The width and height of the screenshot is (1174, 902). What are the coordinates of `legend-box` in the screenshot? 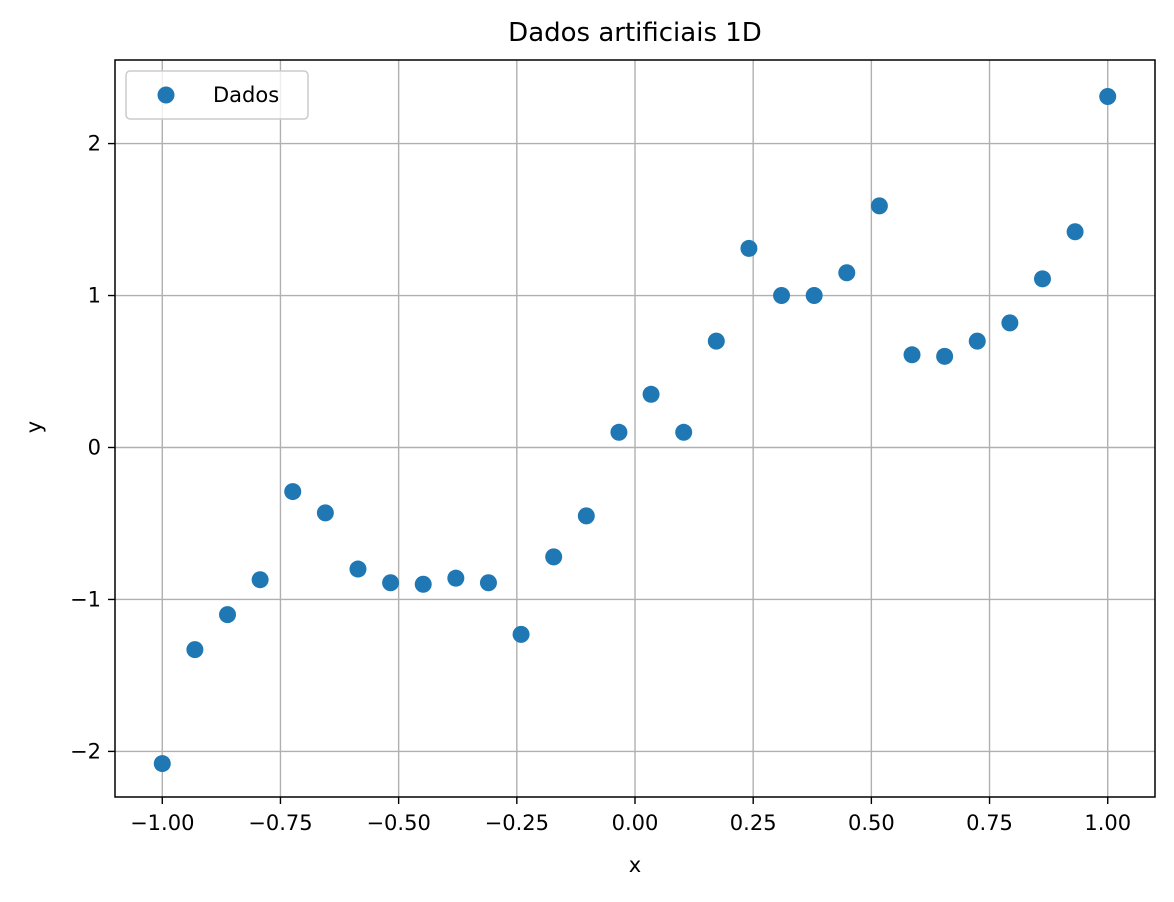 It's located at (217, 95).